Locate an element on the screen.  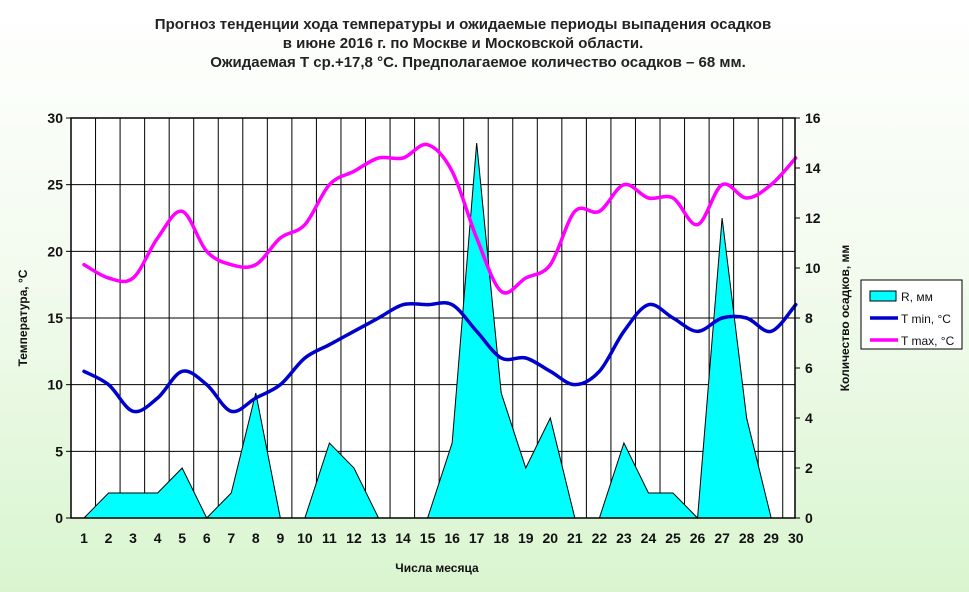
legend-label-tmin: T min, °С is located at coordinates (926, 319).